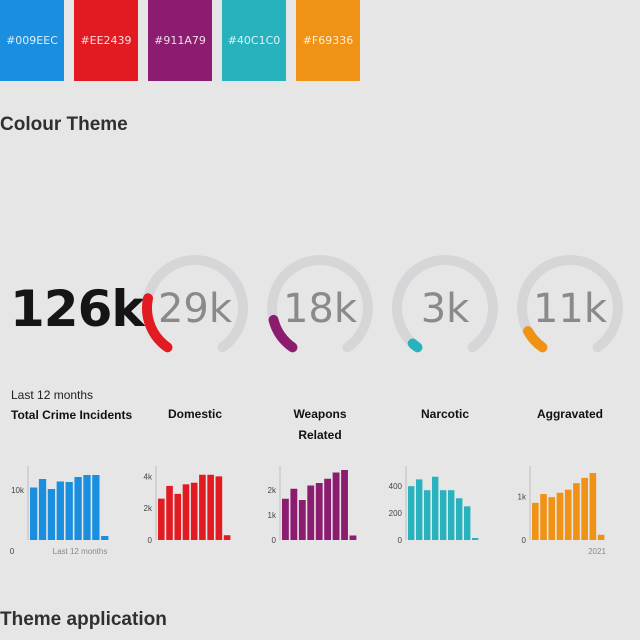 This screenshot has width=640, height=640. I want to click on gauge-label: Weapons Related, so click(320, 424).